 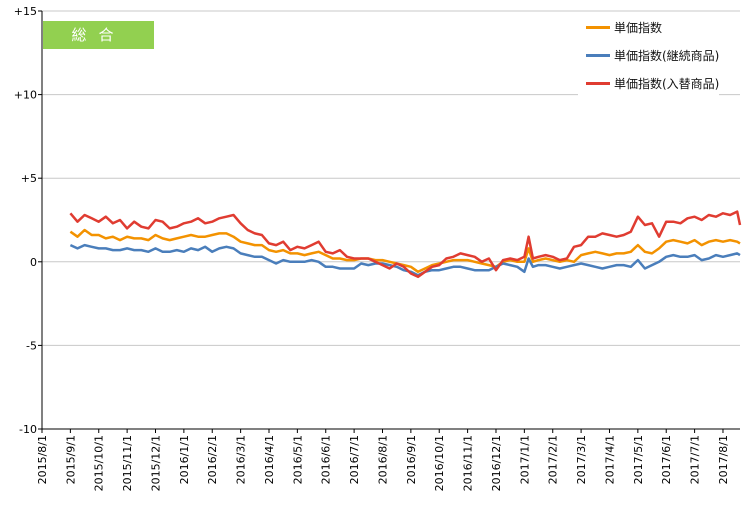 What do you see at coordinates (524, 459) in the screenshot?
I see `x-tick-label: 2017/1/1` at bounding box center [524, 459].